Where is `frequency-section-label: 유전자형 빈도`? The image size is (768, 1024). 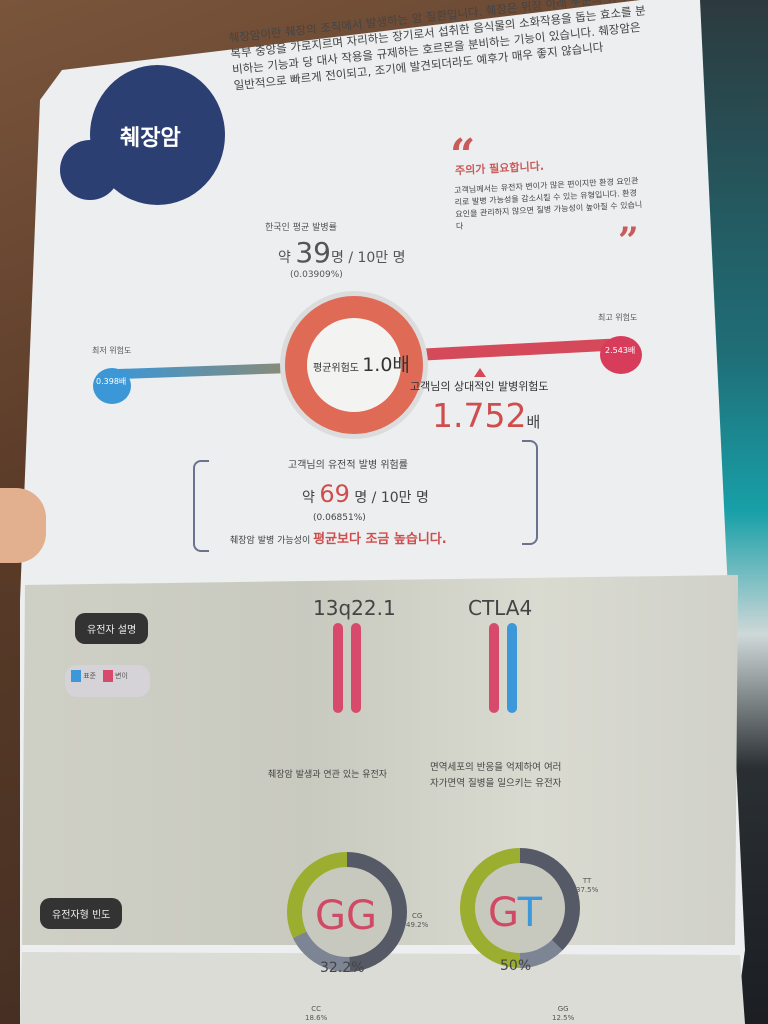
frequency-section-label: 유전자형 빈도 is located at coordinates (81, 913).